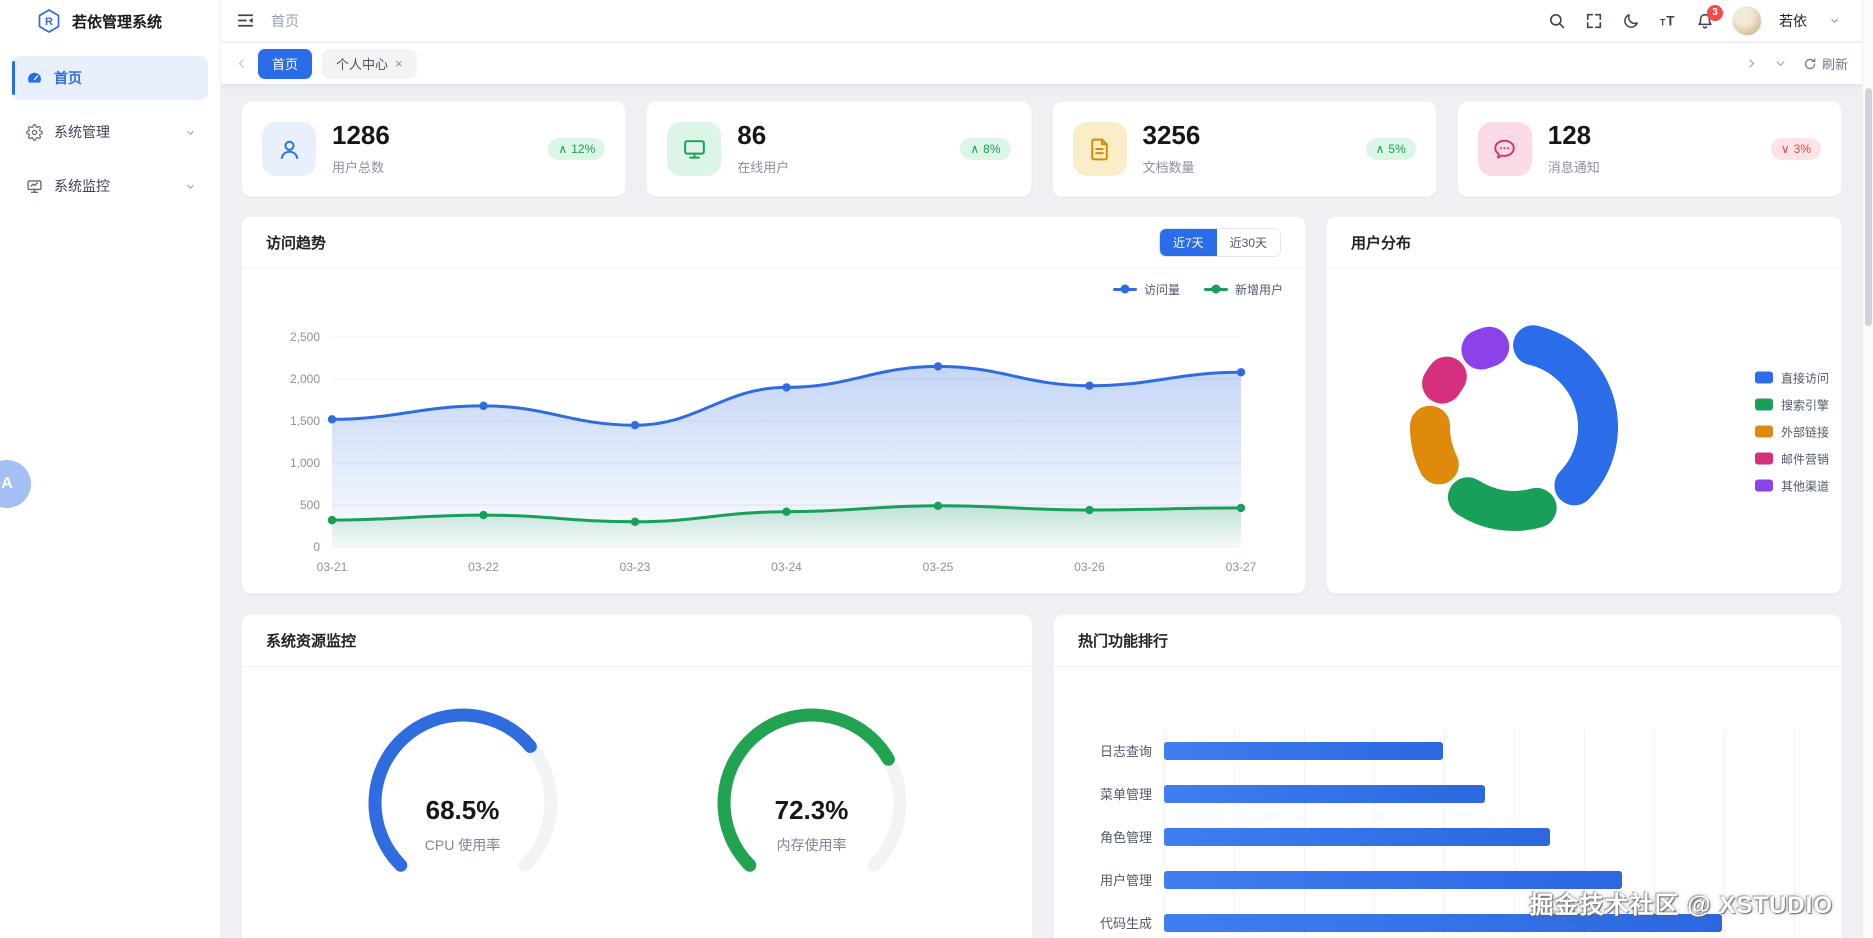 The width and height of the screenshot is (1873, 938). I want to click on display-icon, so click(694, 149).